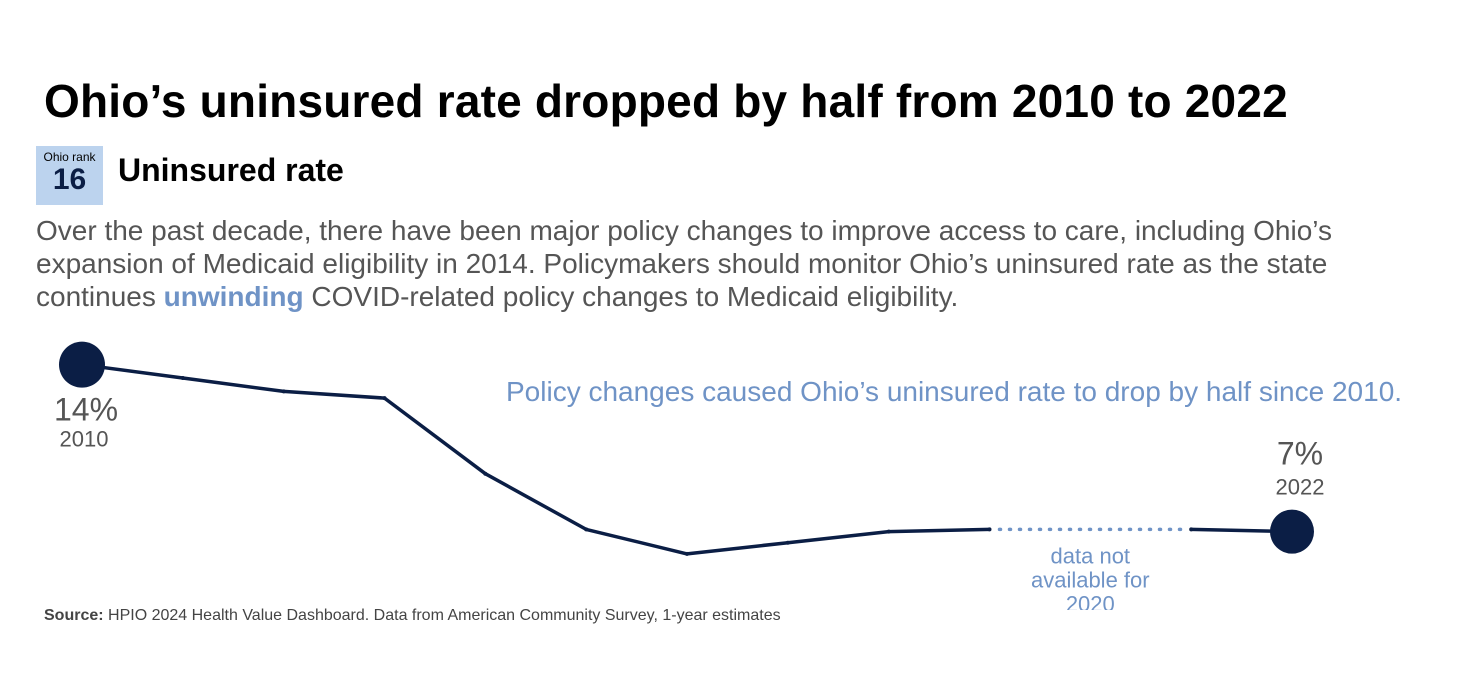 Image resolution: width=1460 pixels, height=689 pixels. Describe the element at coordinates (1191, 529) in the screenshot. I see `data-point-2021` at that location.